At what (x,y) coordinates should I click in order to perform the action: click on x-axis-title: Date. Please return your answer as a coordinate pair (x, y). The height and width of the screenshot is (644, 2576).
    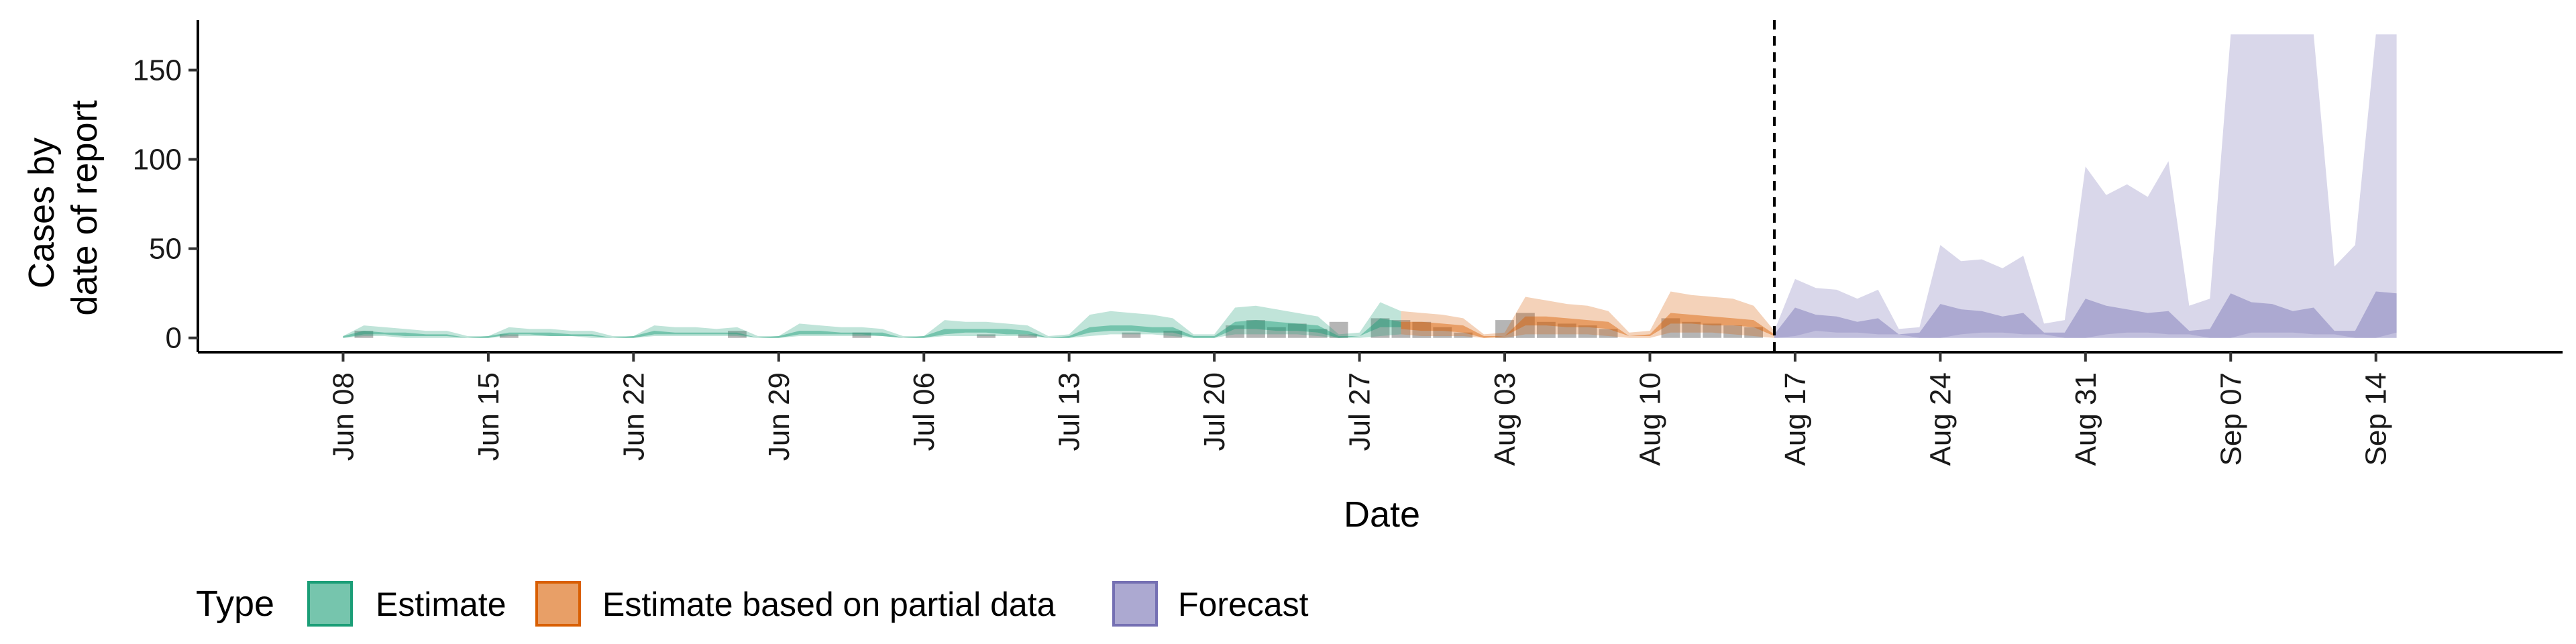
    Looking at the image, I should click on (1382, 514).